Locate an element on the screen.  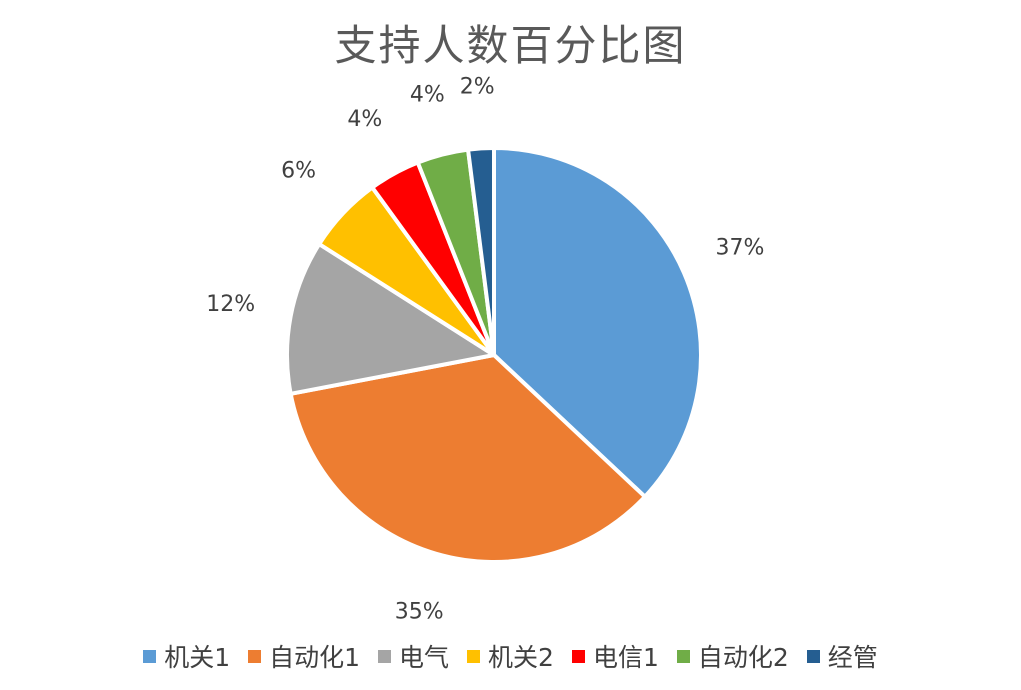
data-label-机关1: 37% is located at coordinates (740, 248).